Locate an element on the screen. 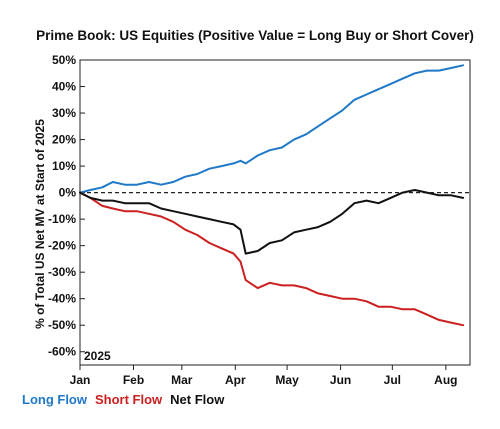 The width and height of the screenshot is (500, 429). y-tick-label: -30% is located at coordinates (62, 272).